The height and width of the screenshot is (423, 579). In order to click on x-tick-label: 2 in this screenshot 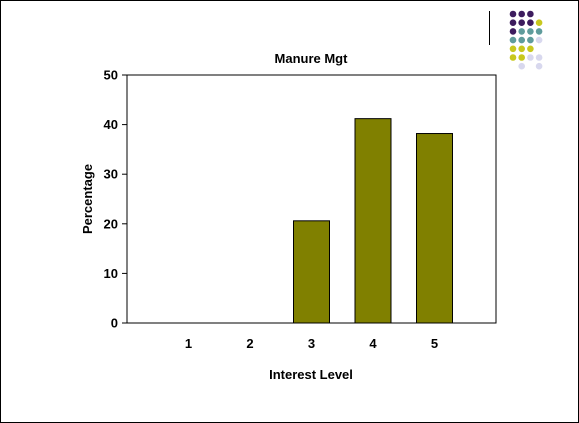, I will do `click(249, 343)`.